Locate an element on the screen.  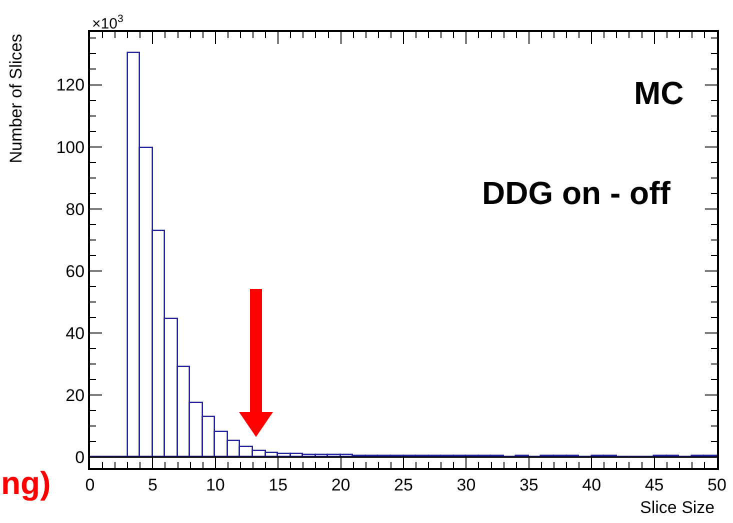
x-tick-label: 10 is located at coordinates (215, 484).